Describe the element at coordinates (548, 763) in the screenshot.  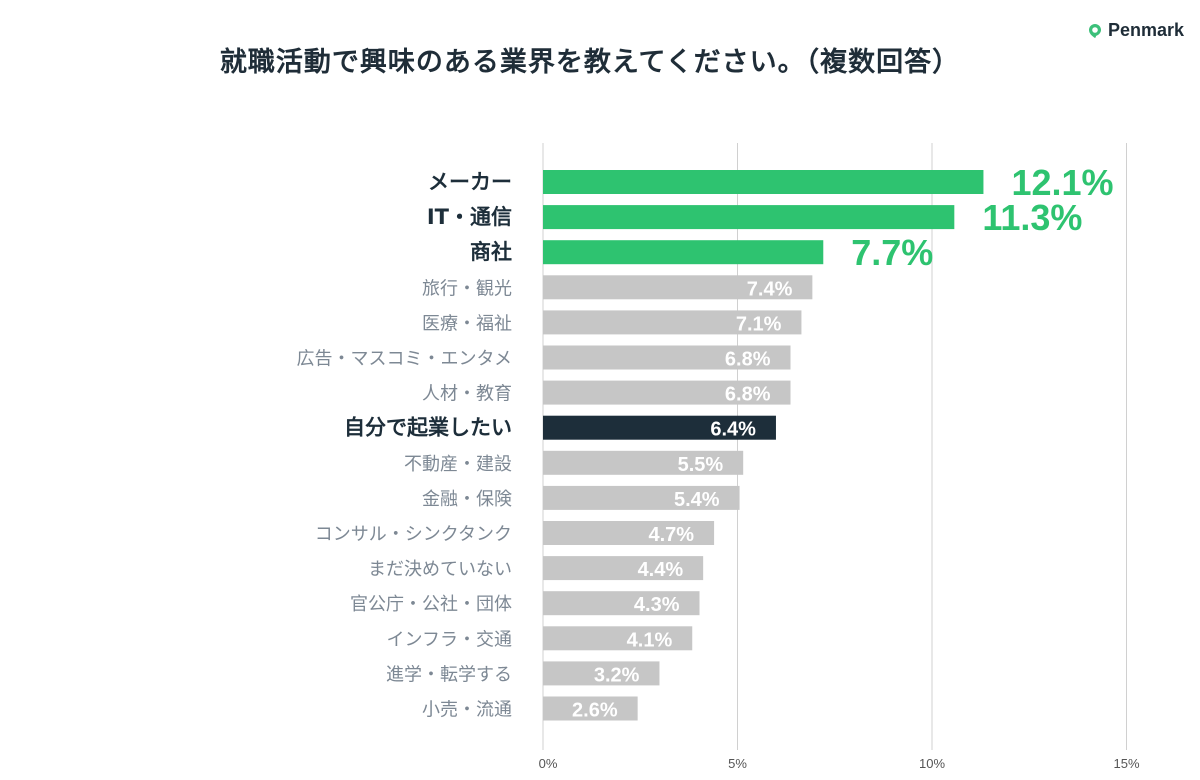
I see `x-tick-label: 0%` at that location.